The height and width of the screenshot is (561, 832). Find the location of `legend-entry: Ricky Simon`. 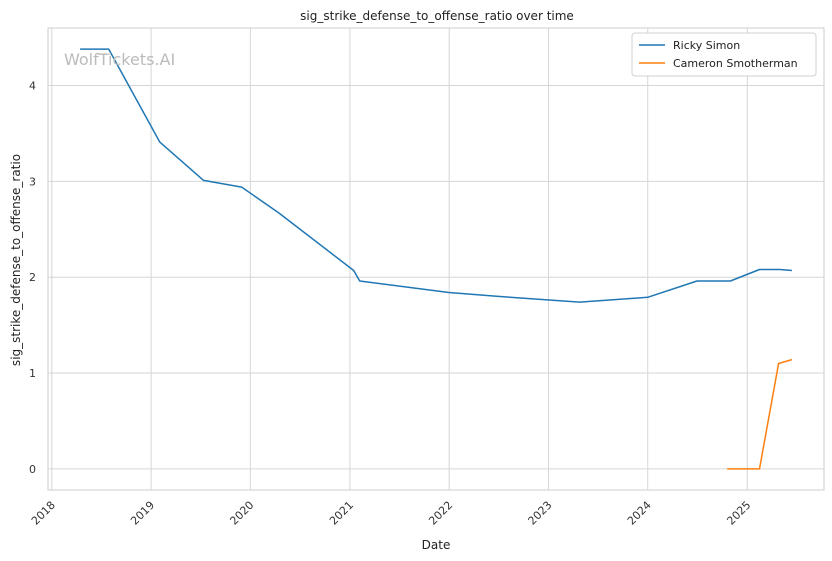

legend-entry: Ricky Simon is located at coordinates (706, 45).